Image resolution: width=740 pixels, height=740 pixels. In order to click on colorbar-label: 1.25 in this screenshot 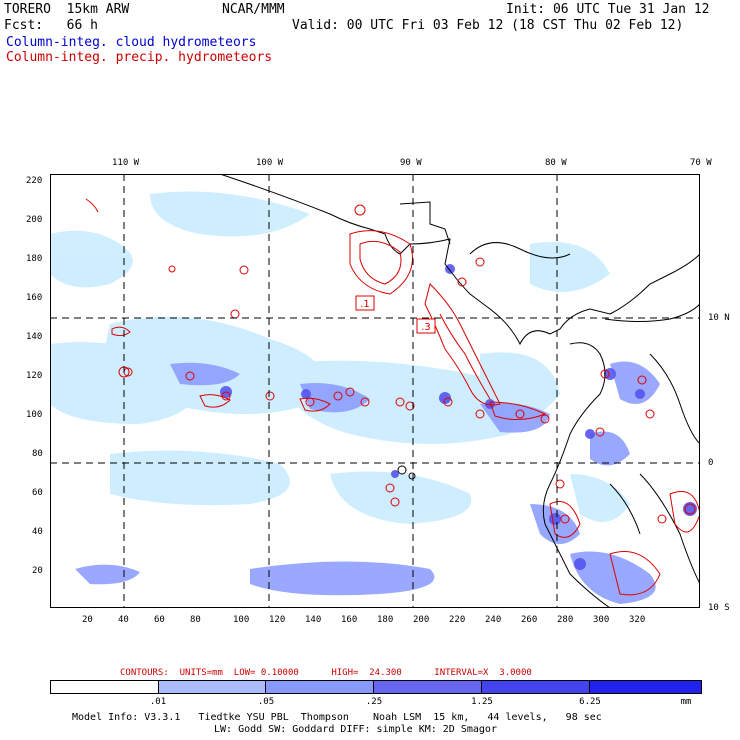, I will do `click(482, 702)`.